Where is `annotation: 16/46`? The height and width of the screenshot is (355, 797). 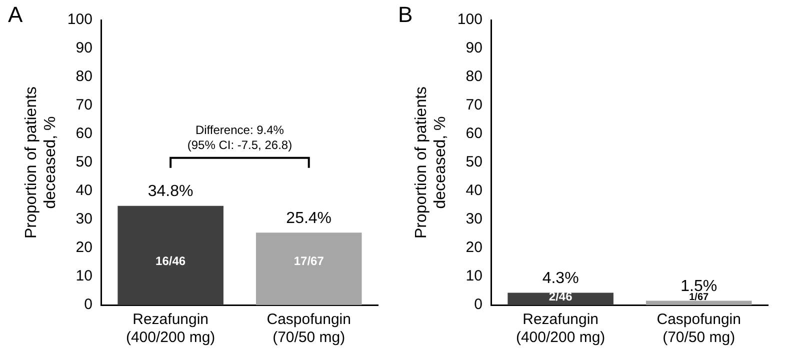 annotation: 16/46 is located at coordinates (171, 261).